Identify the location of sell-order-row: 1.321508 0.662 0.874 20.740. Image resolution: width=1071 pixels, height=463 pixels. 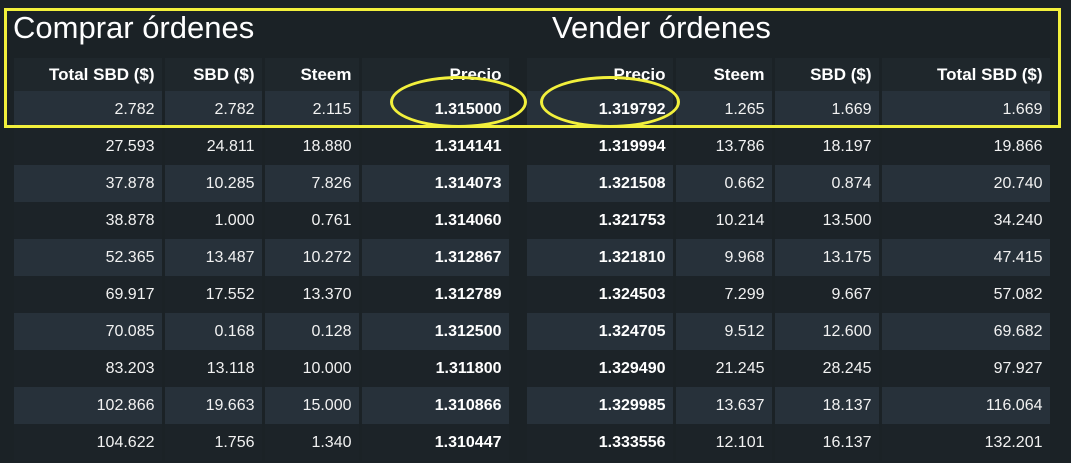
(790, 183).